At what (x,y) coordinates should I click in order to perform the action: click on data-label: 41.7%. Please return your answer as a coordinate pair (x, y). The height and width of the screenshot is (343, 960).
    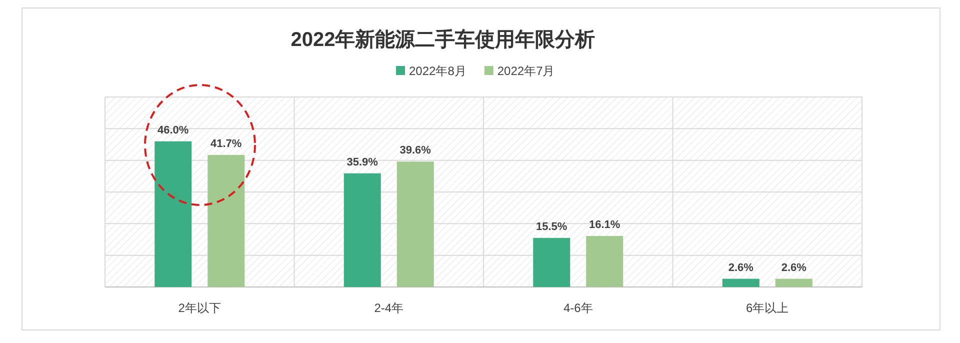
    Looking at the image, I should click on (226, 144).